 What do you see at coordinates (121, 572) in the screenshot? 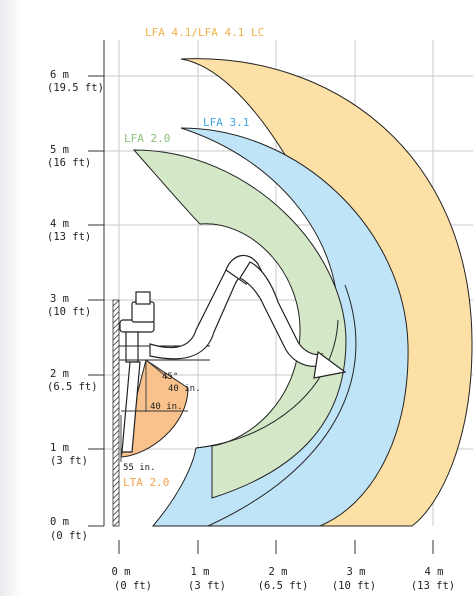
I see `x-tick-label: 0 m` at bounding box center [121, 572].